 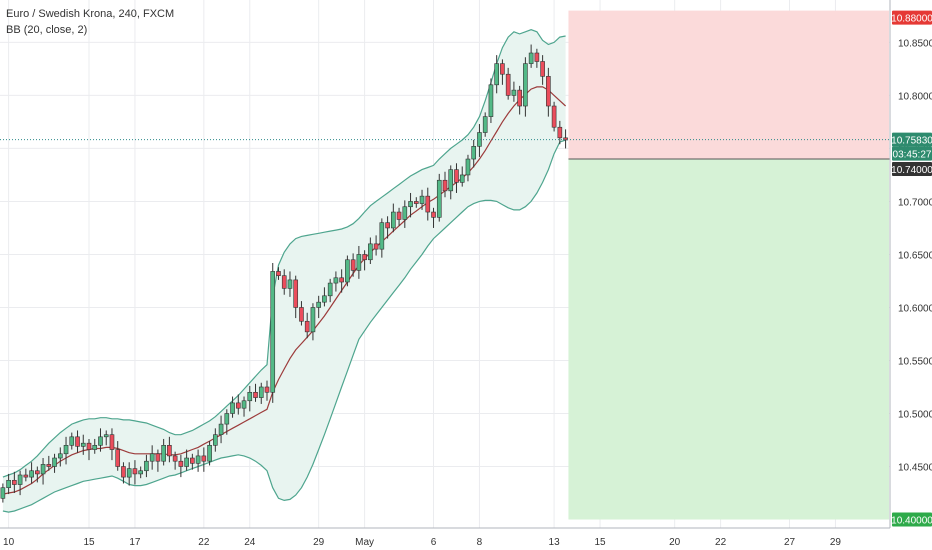 What do you see at coordinates (480, 542) in the screenshot?
I see `time-tick-label: 8` at bounding box center [480, 542].